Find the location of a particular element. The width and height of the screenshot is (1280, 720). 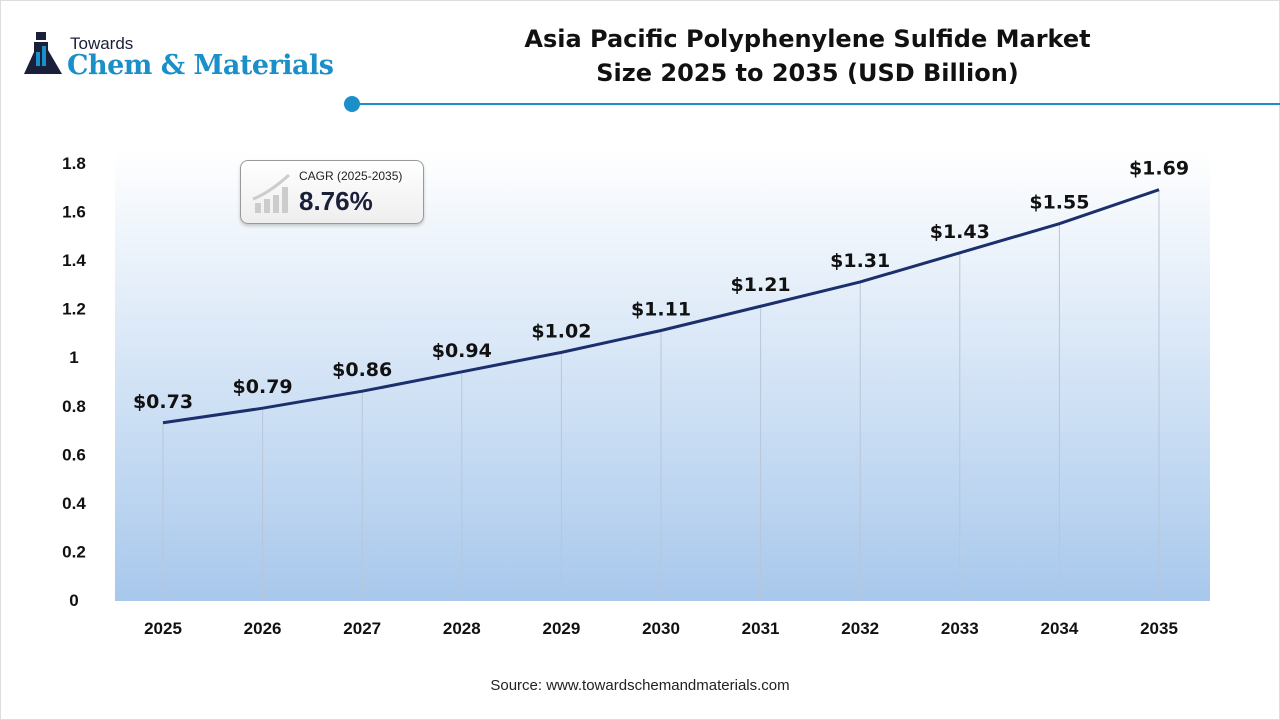

rule-dot is located at coordinates (352, 104).